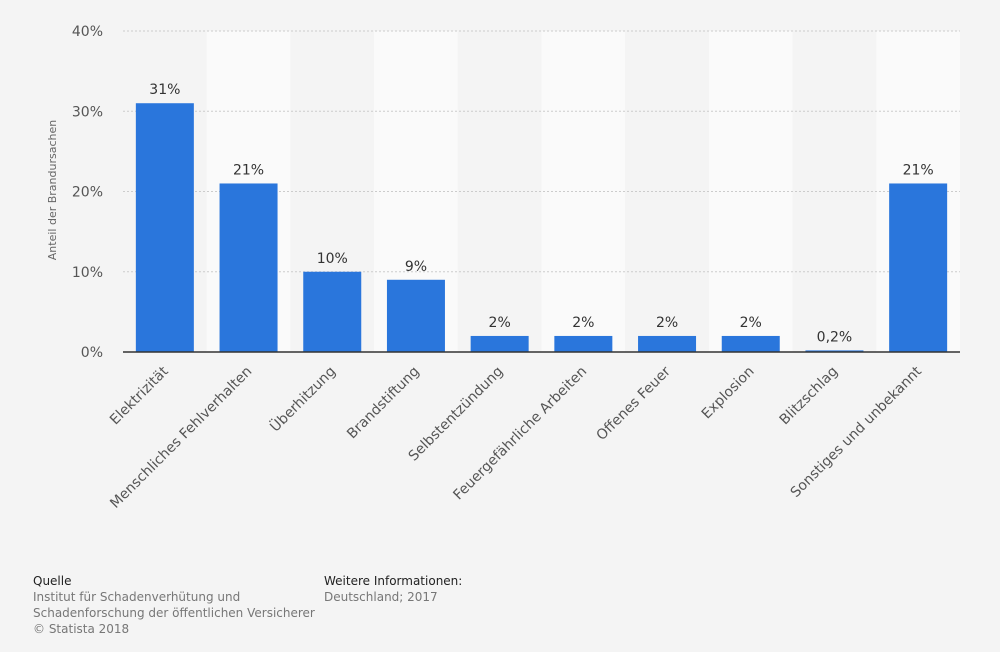 This screenshot has height=652, width=1000. What do you see at coordinates (634, 403) in the screenshot?
I see `x-tick-label: Offenes Feuer` at bounding box center [634, 403].